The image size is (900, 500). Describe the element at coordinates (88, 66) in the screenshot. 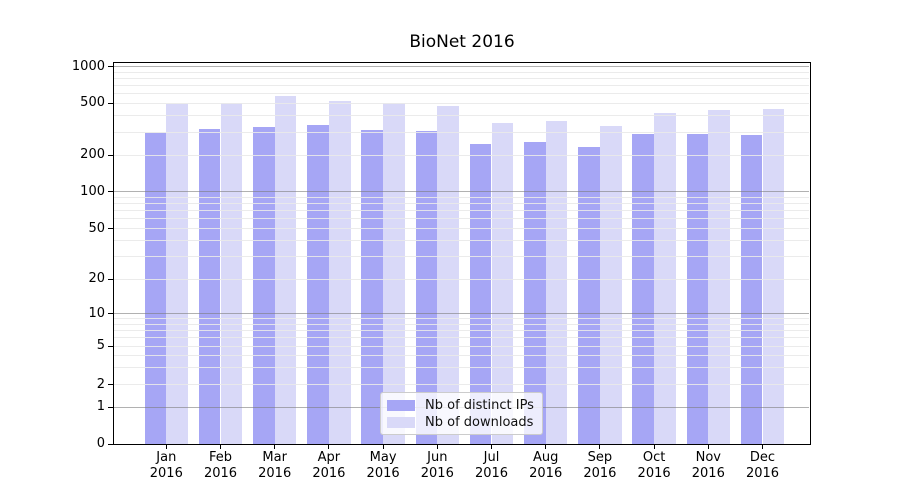

I see `y-tick-label: 1000` at that location.